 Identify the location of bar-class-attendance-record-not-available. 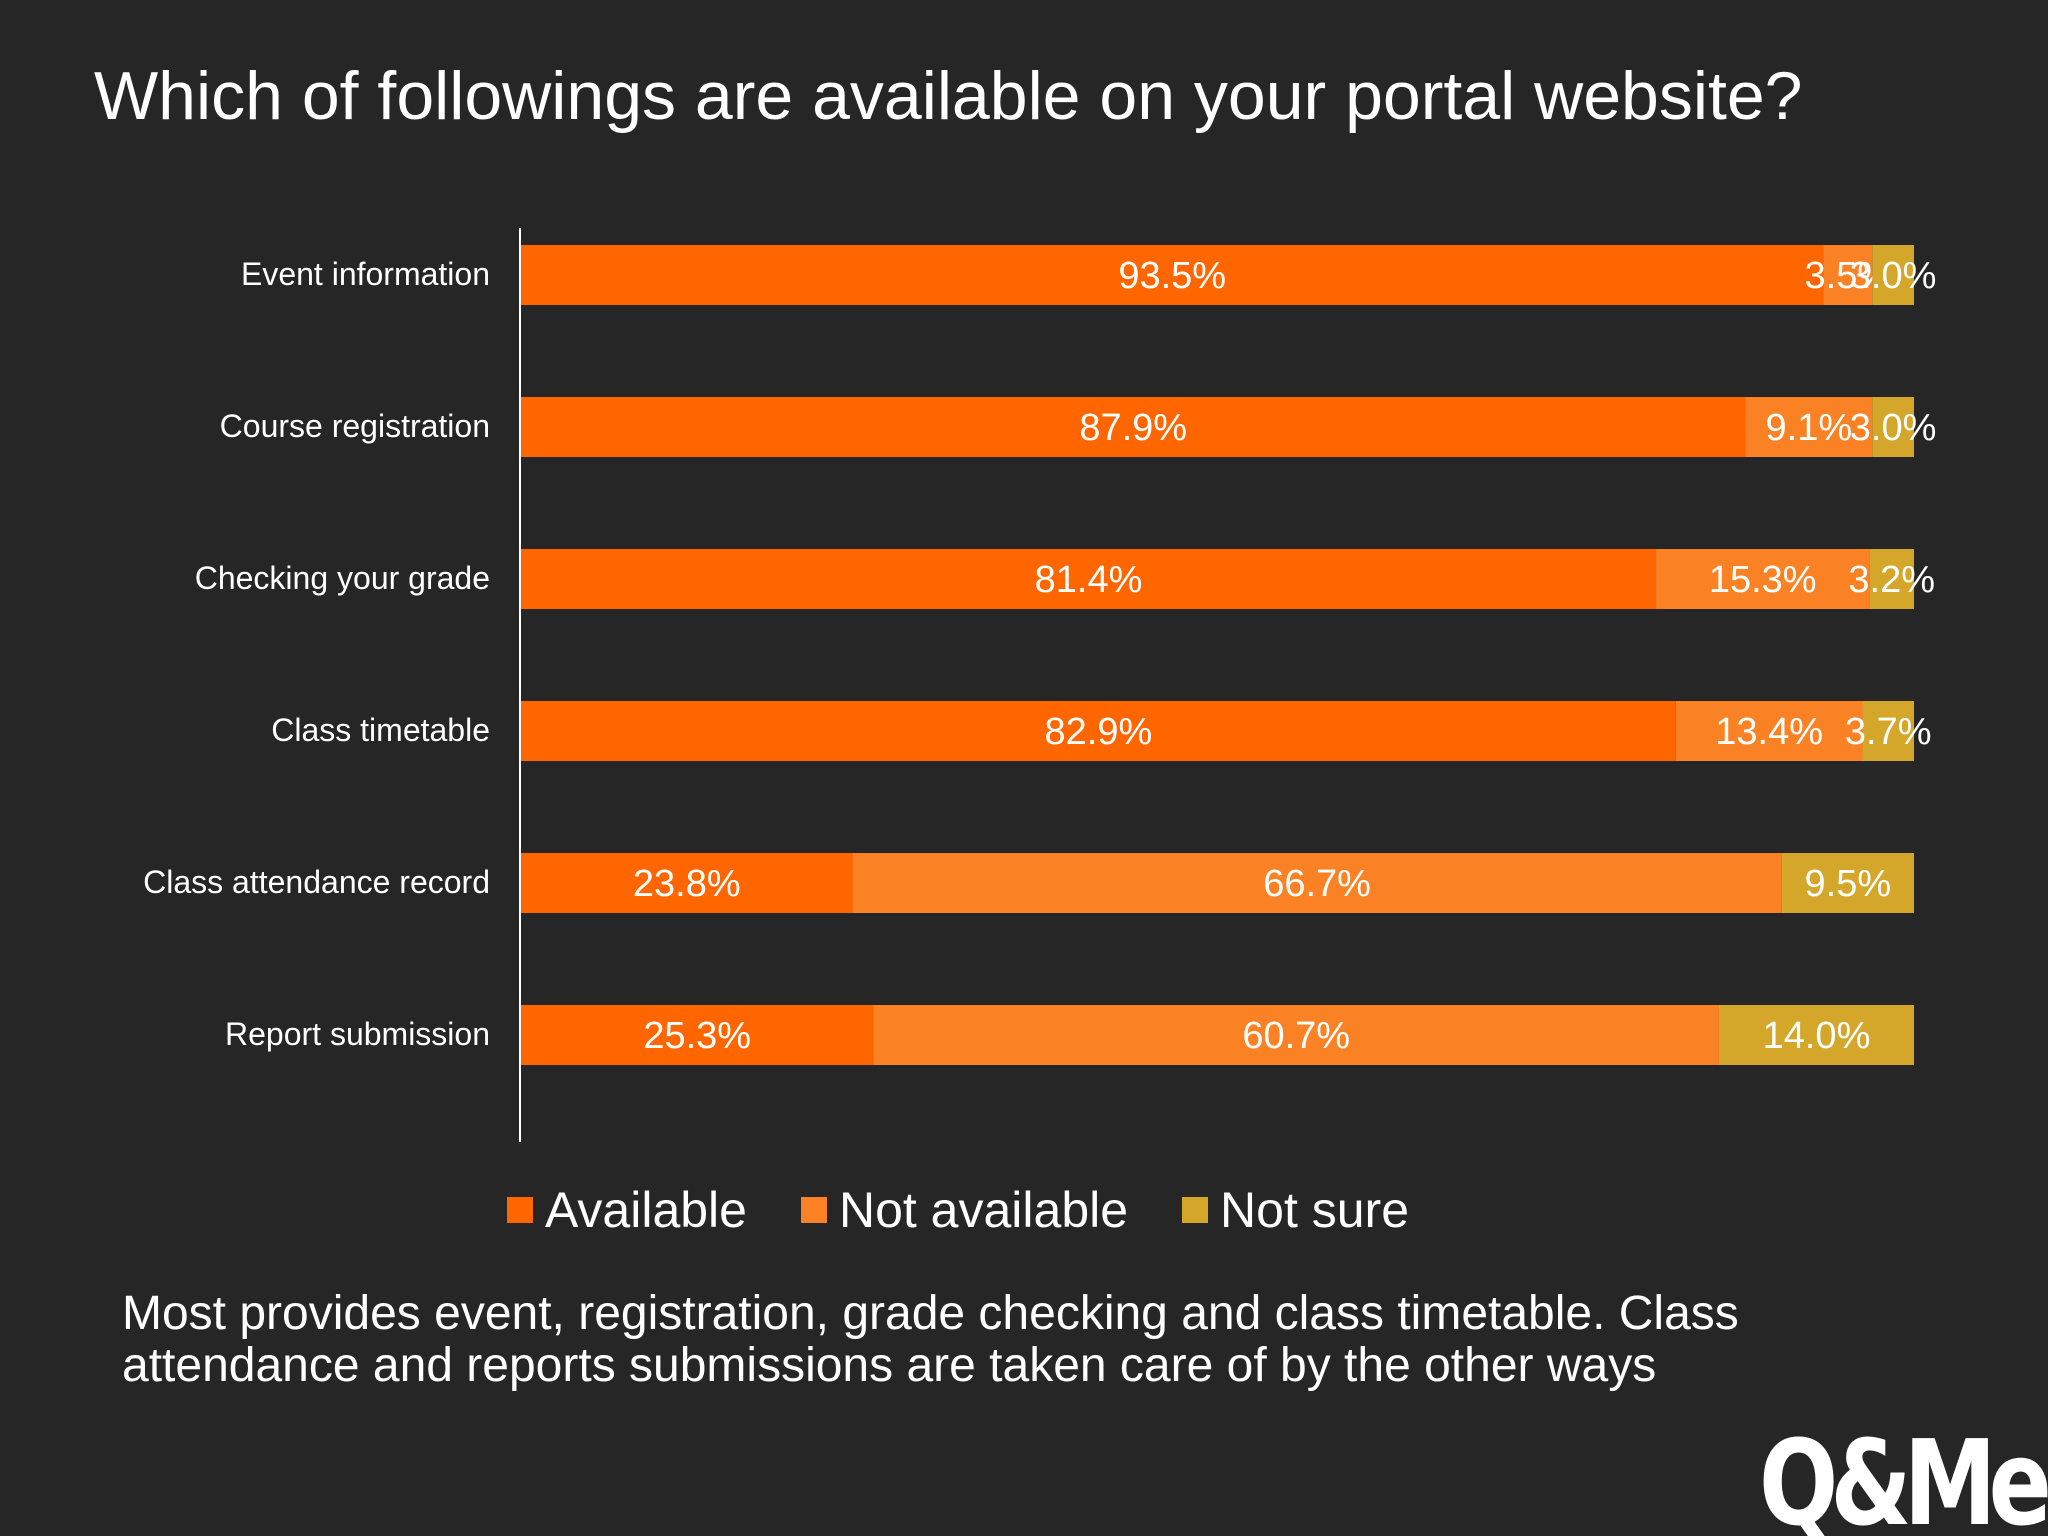
(1317, 883).